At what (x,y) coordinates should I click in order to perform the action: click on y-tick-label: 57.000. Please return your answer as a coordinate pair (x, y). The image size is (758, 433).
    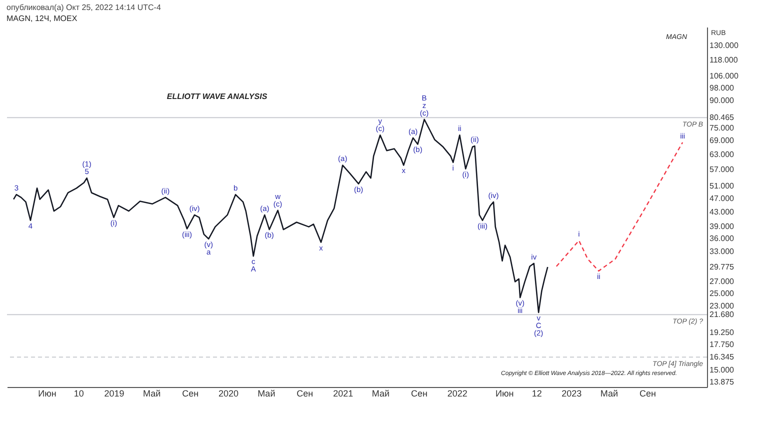
    Looking at the image, I should click on (722, 169).